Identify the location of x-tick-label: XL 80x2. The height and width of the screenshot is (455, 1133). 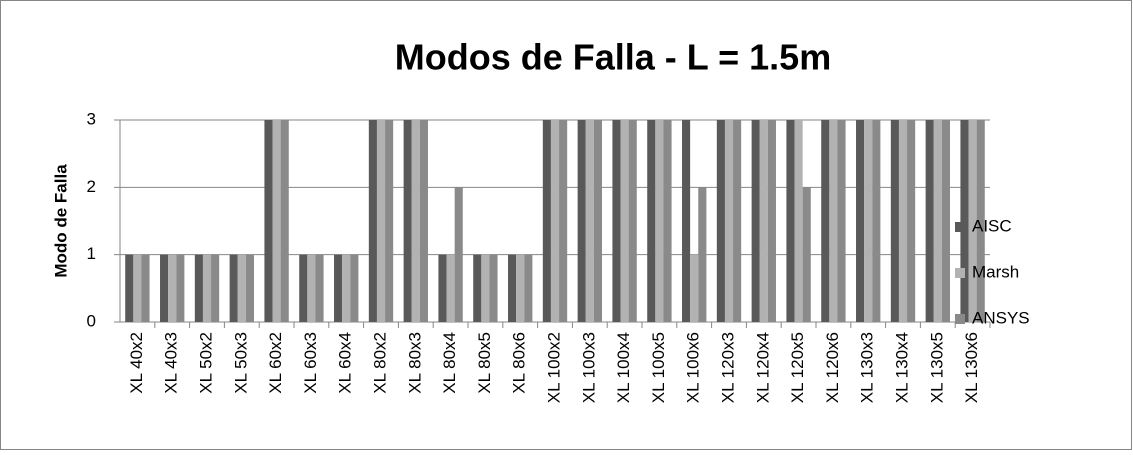
(379, 363).